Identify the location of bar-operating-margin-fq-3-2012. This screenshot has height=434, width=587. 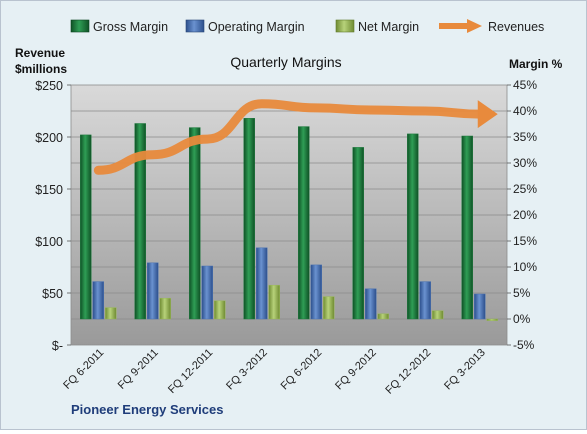
(261, 283).